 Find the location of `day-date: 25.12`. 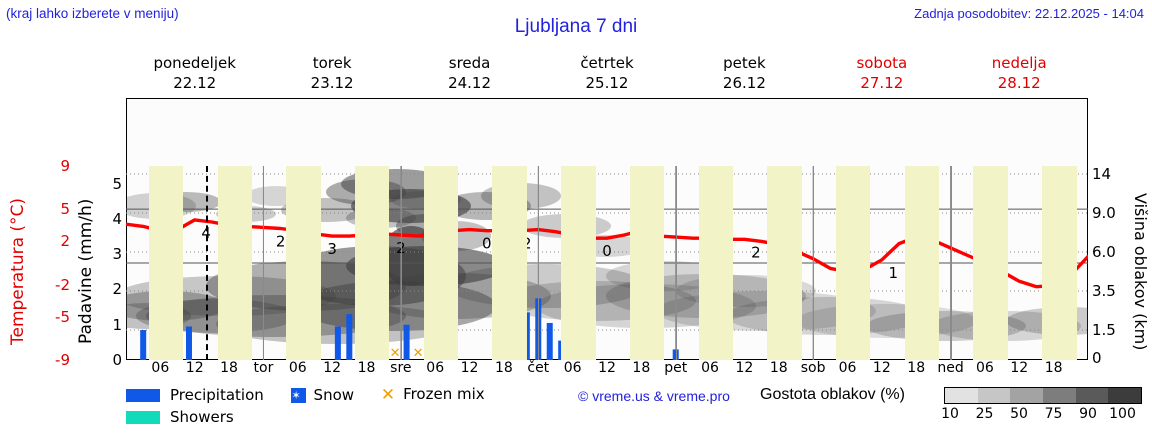

day-date: 25.12 is located at coordinates (607, 83).